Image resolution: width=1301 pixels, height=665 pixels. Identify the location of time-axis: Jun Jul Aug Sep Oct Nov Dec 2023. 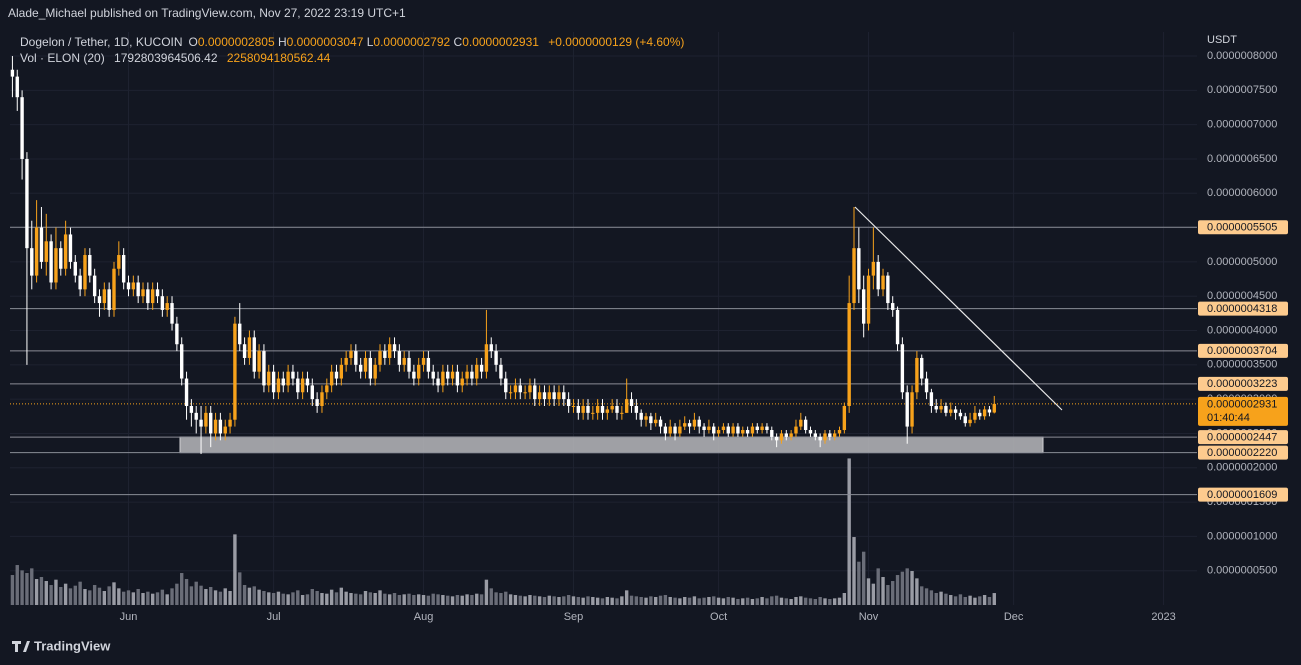
(648, 617).